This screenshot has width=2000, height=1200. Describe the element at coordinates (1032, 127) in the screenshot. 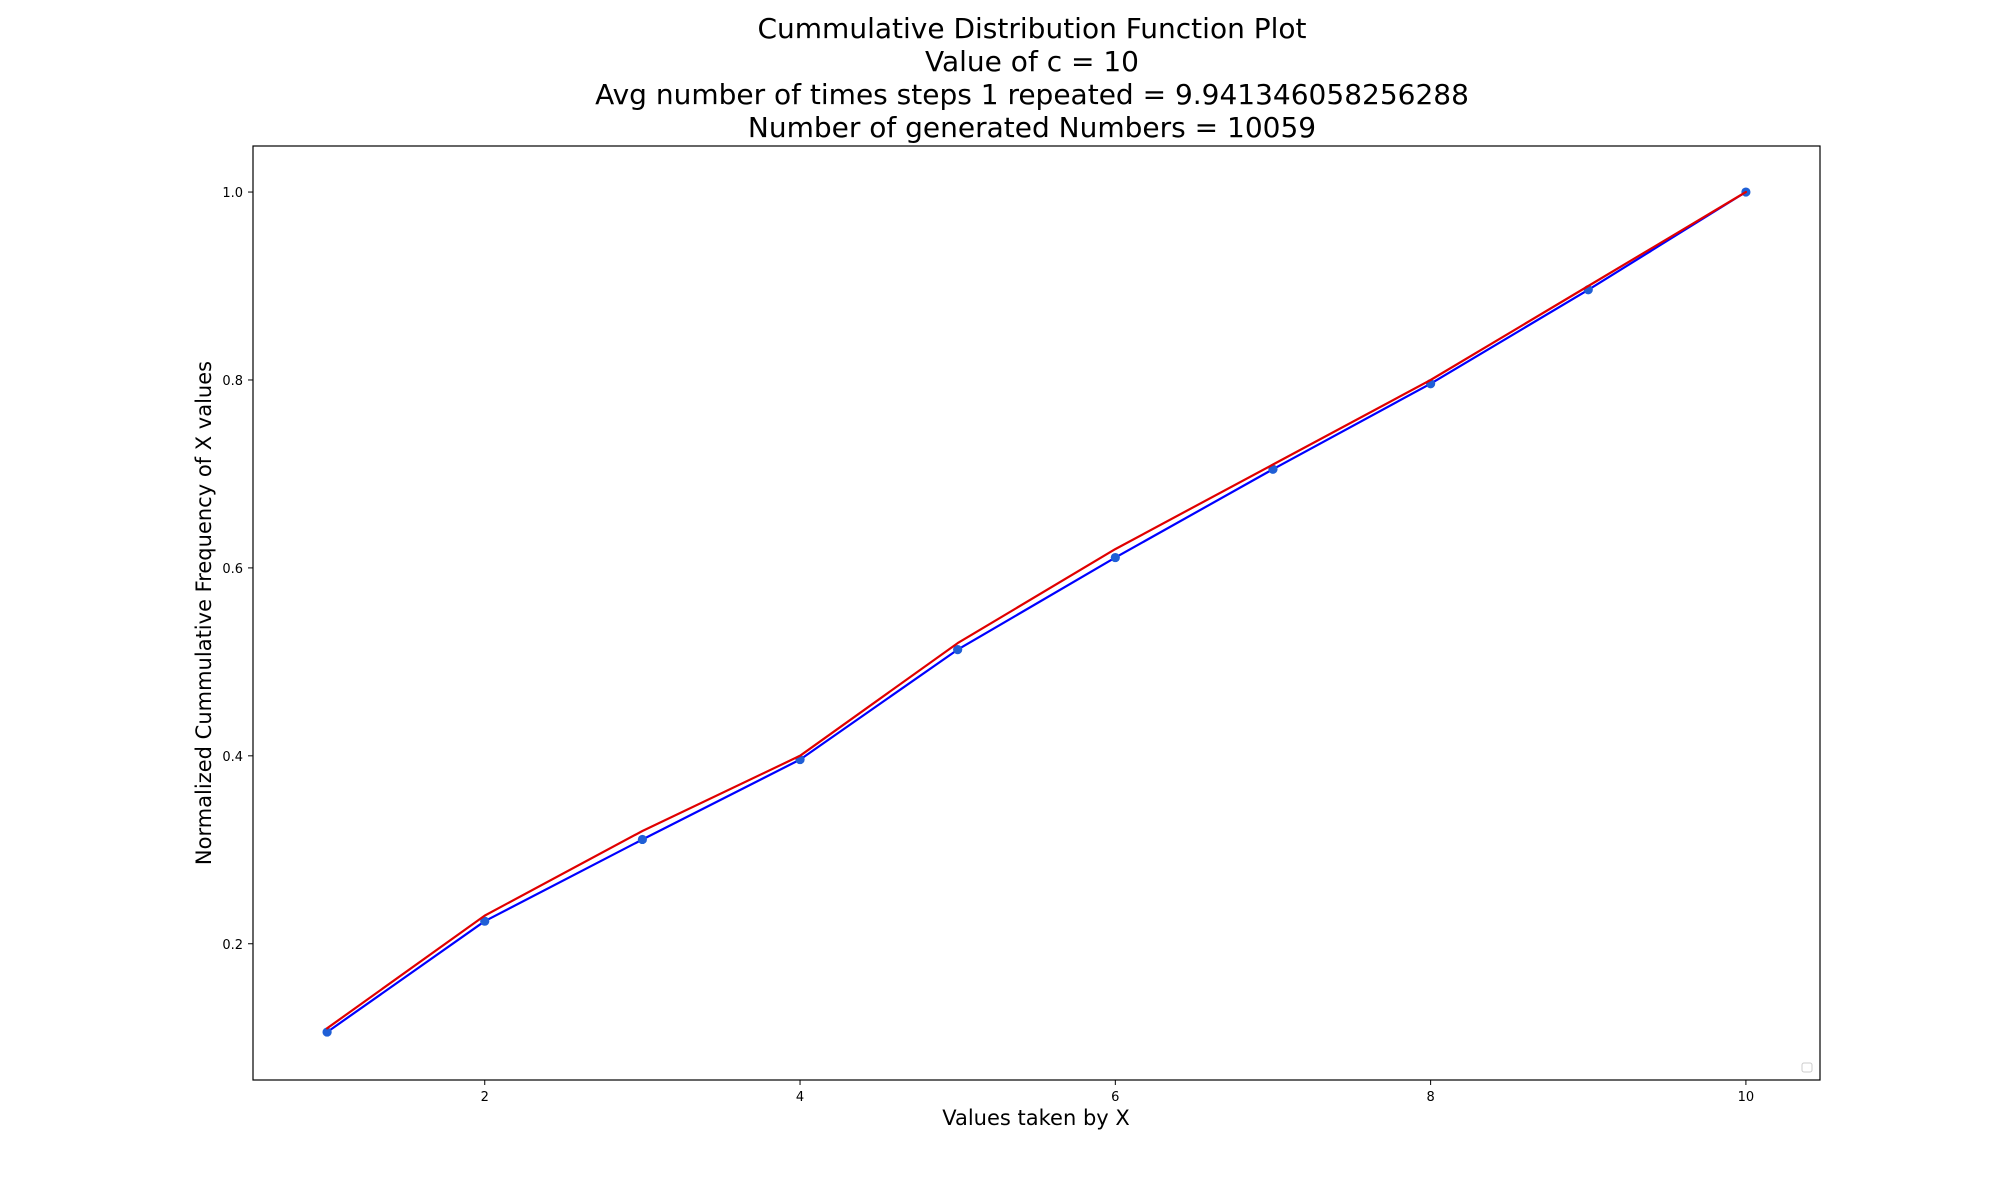

I see `title-line-4: Number of generated Numbers = 10059` at that location.